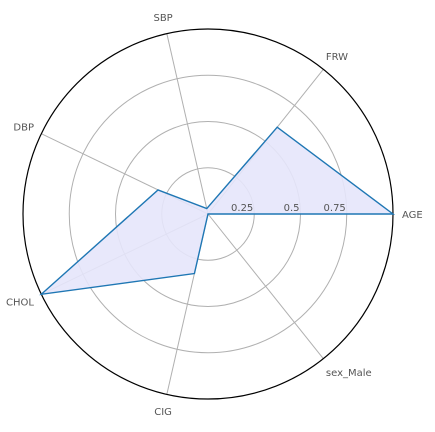  What do you see at coordinates (412, 215) in the screenshot?
I see `axis-label-age: AGE` at bounding box center [412, 215].